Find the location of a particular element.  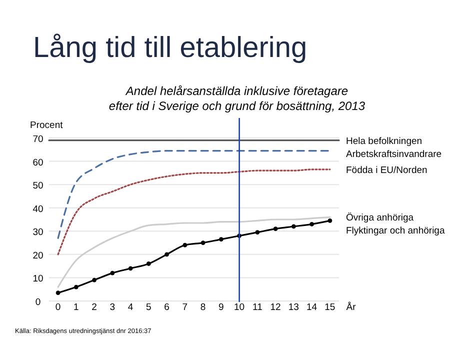

y-tick-label: 30 is located at coordinates (38, 232).